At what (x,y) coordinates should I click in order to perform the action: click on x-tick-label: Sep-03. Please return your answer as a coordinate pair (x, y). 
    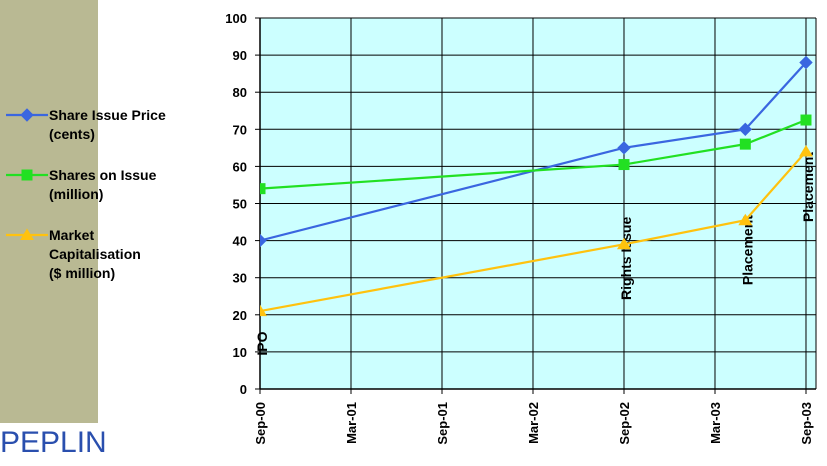
    Looking at the image, I should click on (806, 423).